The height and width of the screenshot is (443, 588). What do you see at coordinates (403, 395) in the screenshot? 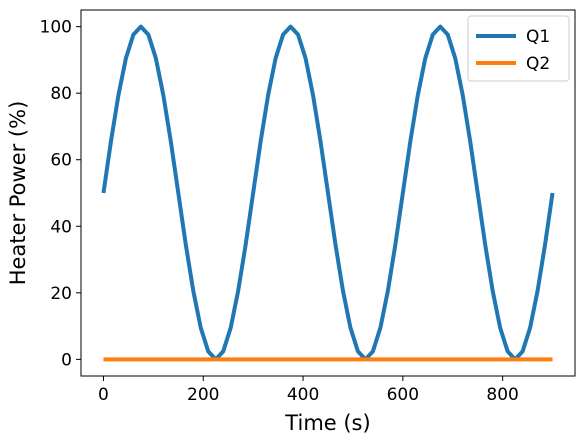
I see `x-tick-label: 600` at bounding box center [403, 395].